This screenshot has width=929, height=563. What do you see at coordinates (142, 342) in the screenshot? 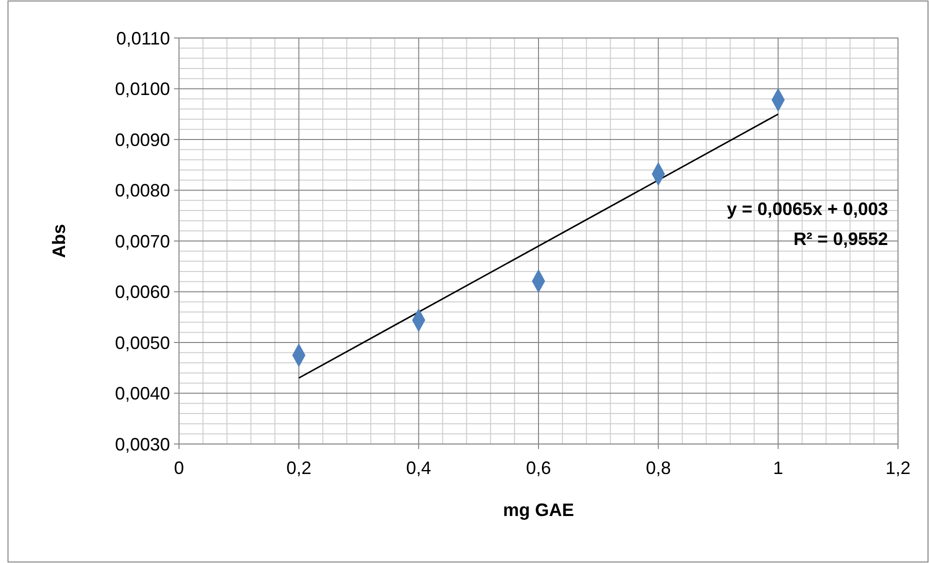
I see `y-tick-label: 0,0050` at bounding box center [142, 342].